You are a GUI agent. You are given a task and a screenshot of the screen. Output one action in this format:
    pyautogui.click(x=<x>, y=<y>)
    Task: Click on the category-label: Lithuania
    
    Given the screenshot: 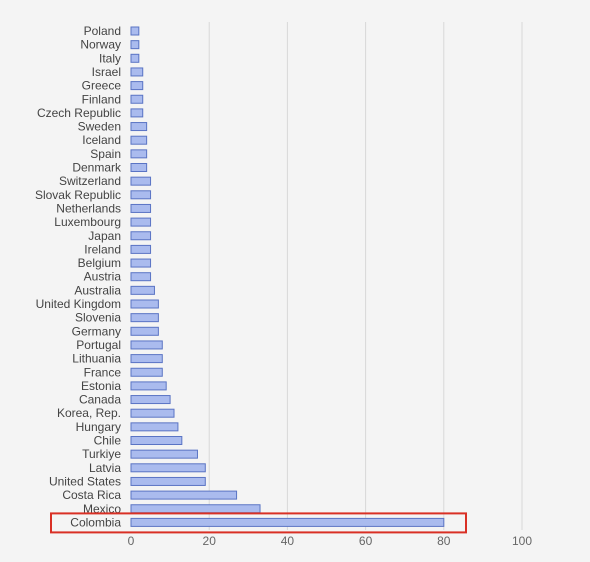 What is the action you would take?
    pyautogui.click(x=96, y=359)
    